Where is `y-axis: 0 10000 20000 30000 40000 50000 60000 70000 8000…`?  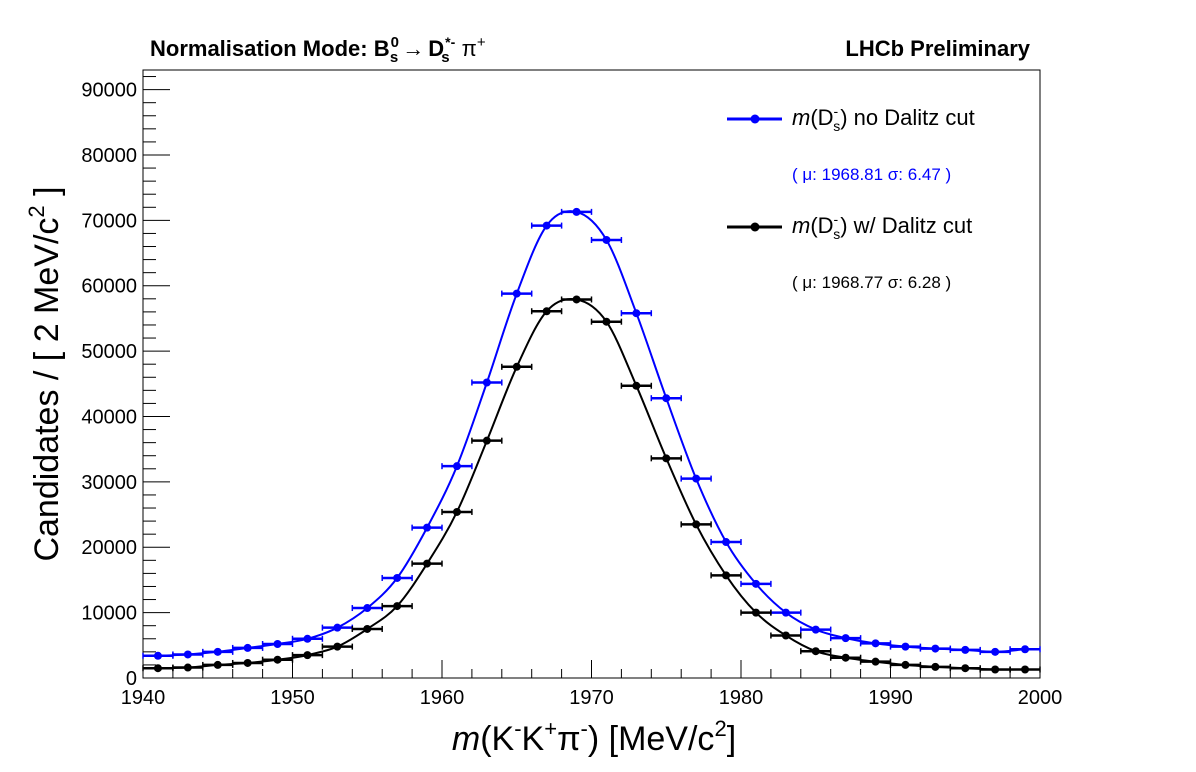 y-axis: 0 10000 20000 30000 40000 50000 60000 70000 8000… is located at coordinates (125, 383).